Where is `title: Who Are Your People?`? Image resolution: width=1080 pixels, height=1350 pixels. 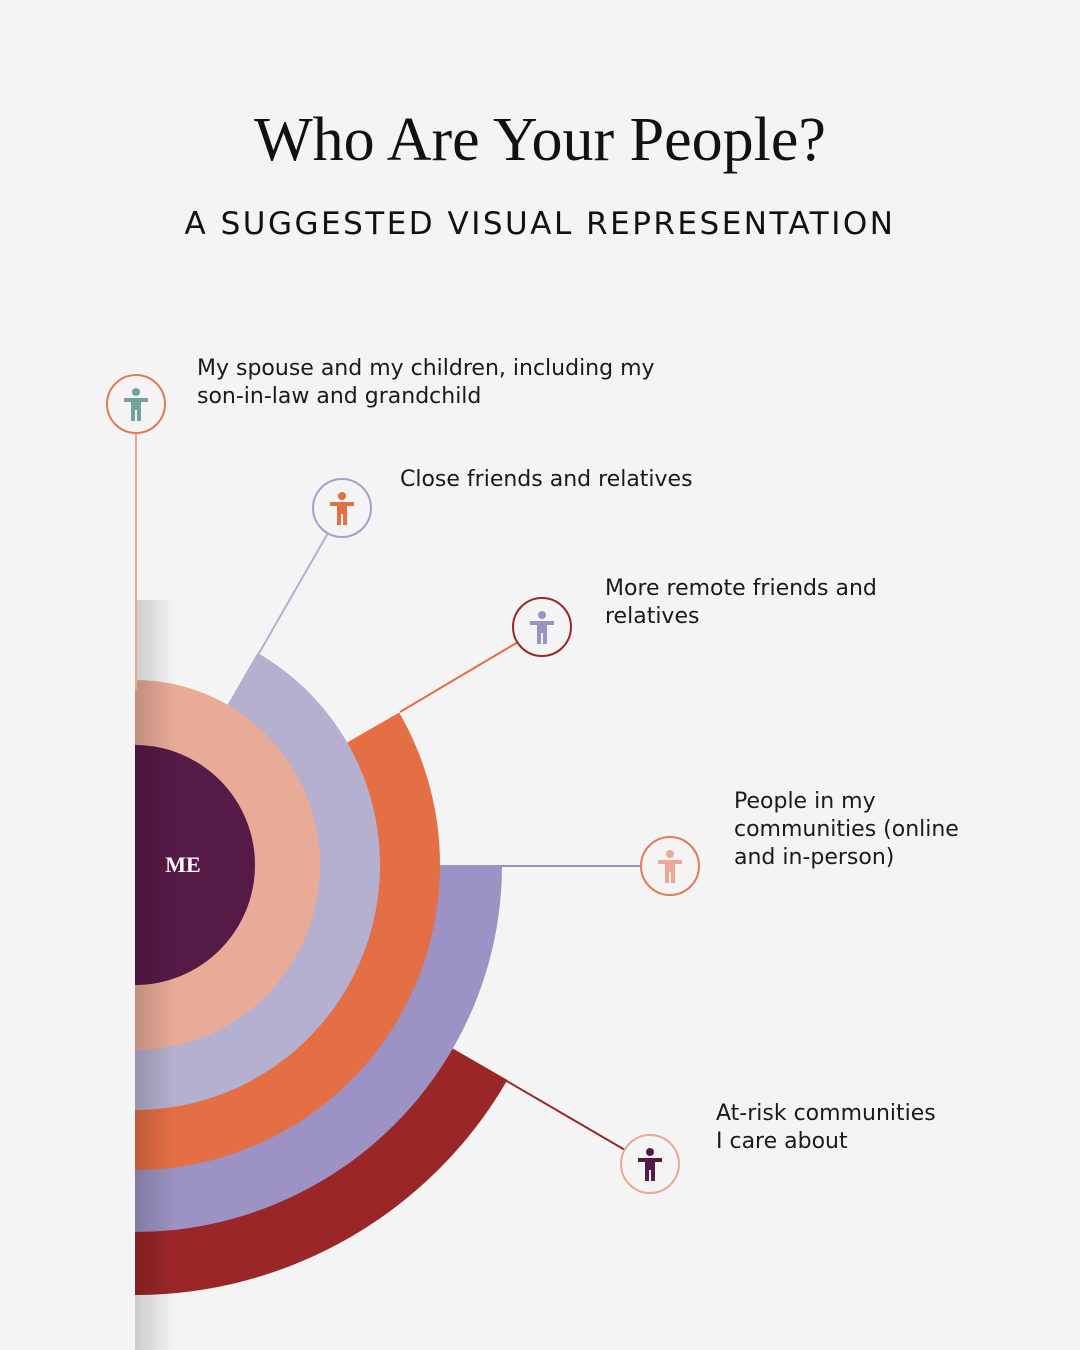
title: Who Are Your People? is located at coordinates (540, 140).